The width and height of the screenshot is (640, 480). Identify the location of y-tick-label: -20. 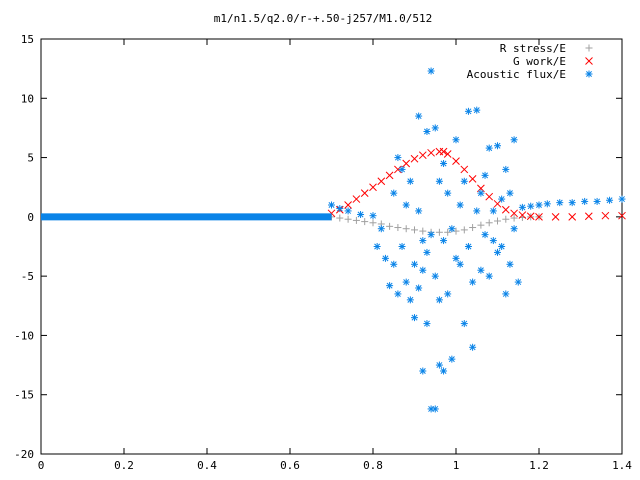
(24, 454).